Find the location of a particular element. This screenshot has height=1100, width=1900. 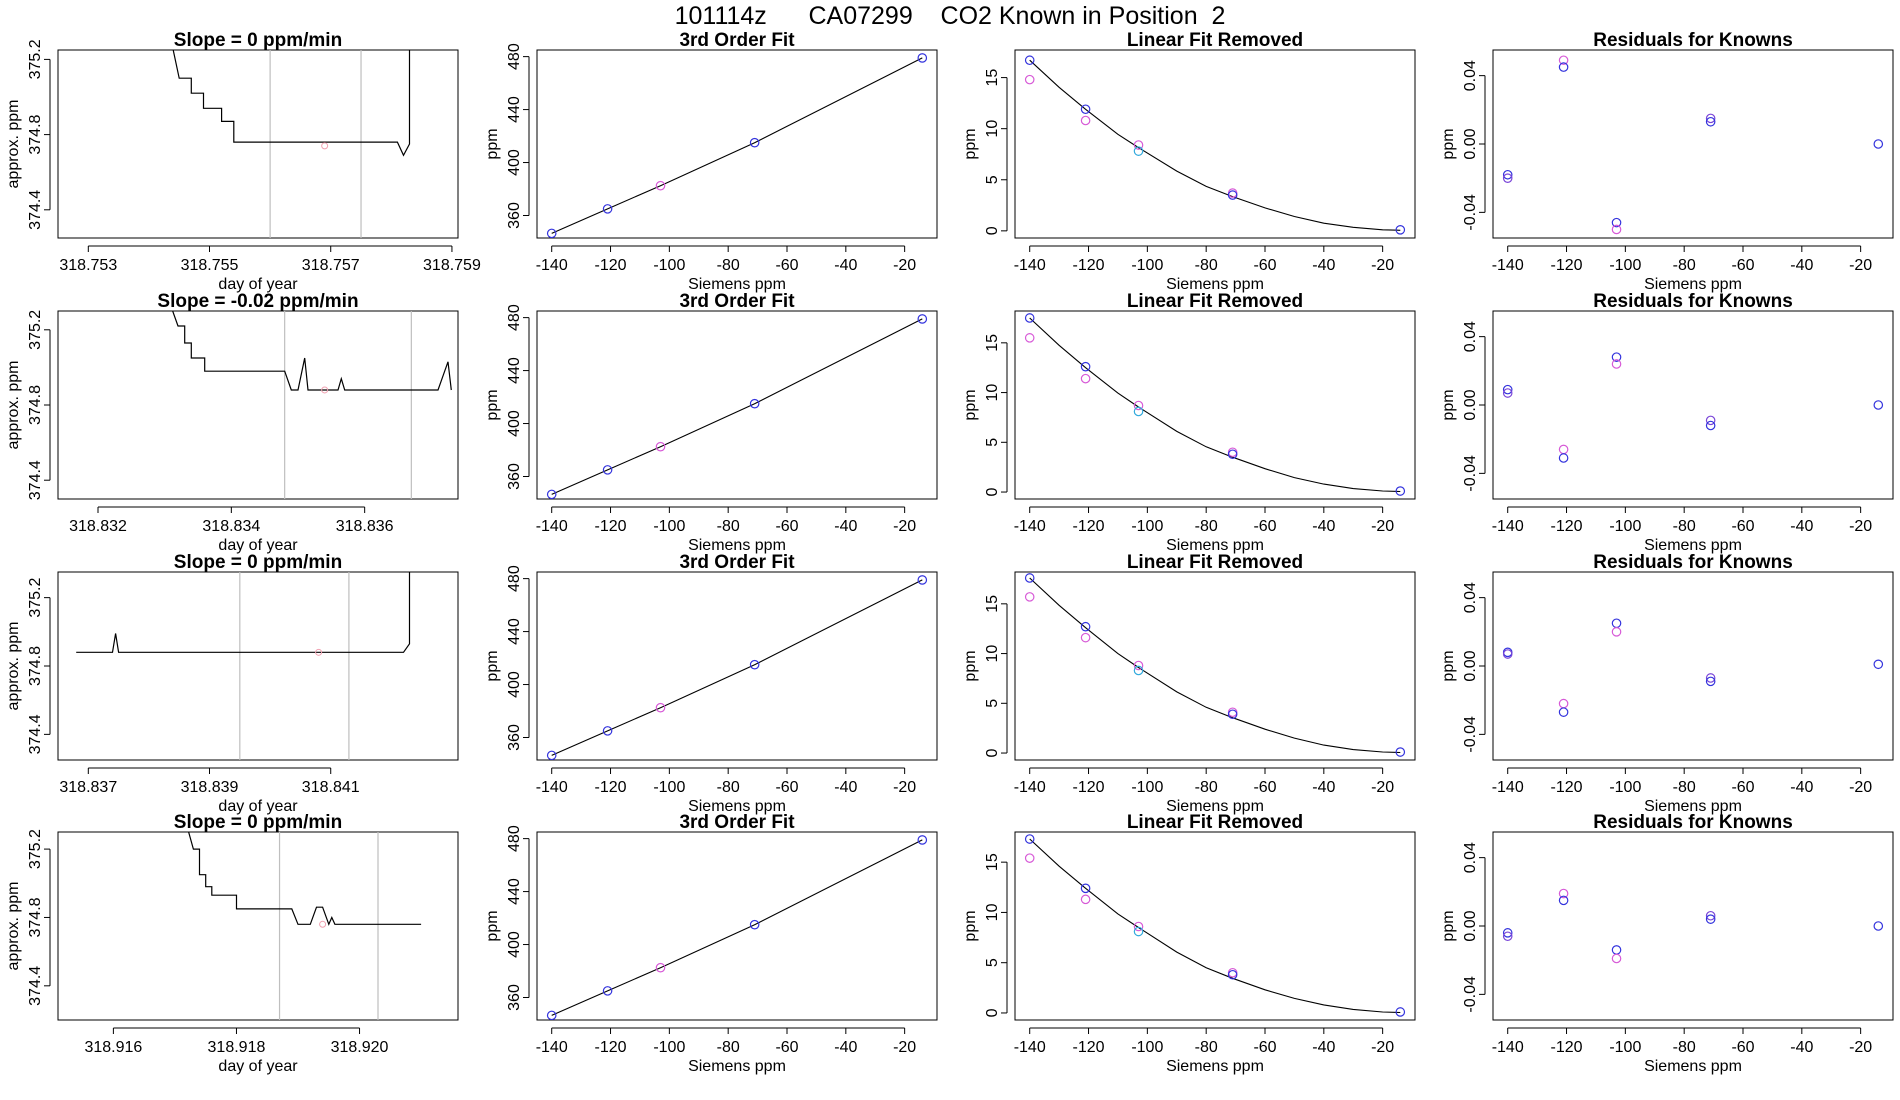

chart-2-frame is located at coordinates (1215, 144).